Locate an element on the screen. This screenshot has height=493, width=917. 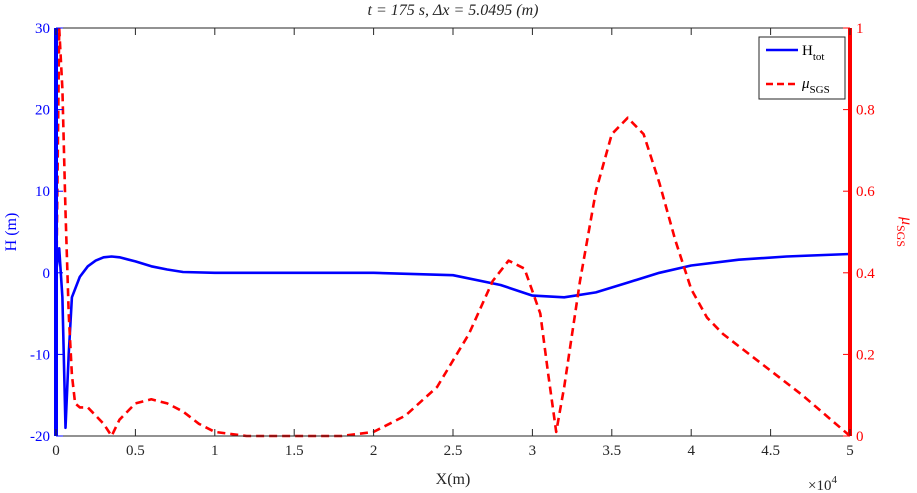
legend-entry-musgs: μSGS is located at coordinates (815, 86).